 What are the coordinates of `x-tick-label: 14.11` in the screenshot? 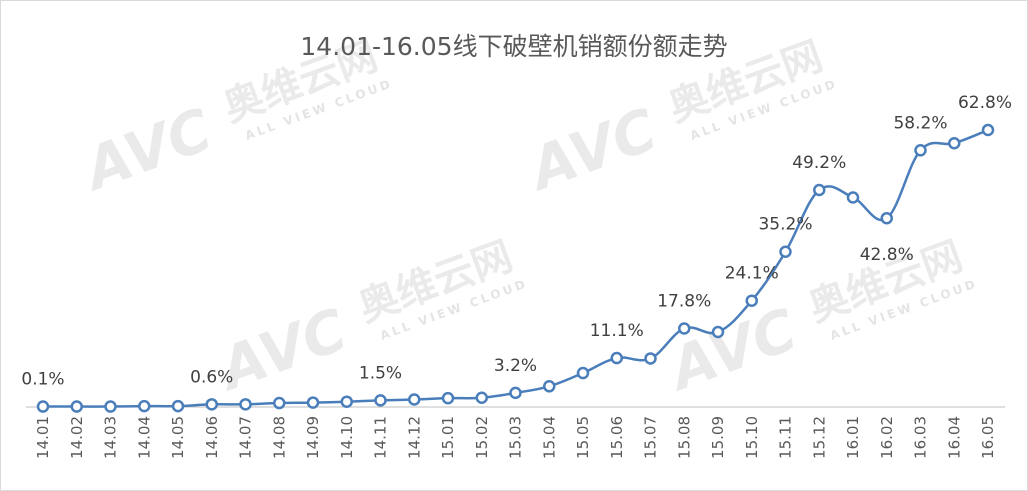 It's located at (381, 437).